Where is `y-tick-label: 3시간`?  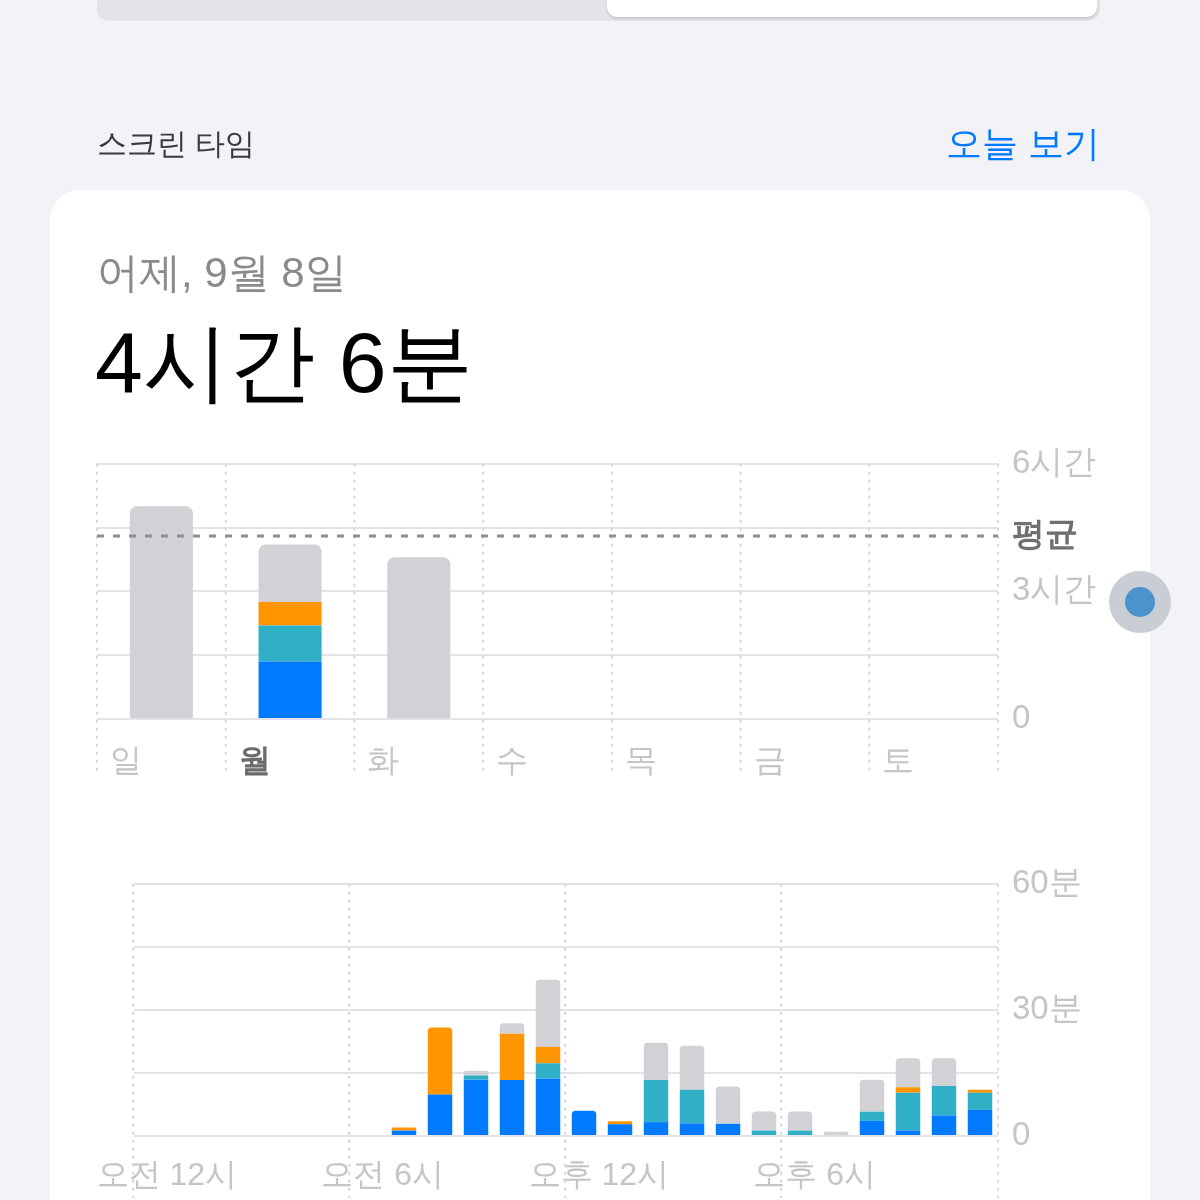
y-tick-label: 3시간 is located at coordinates (1054, 589).